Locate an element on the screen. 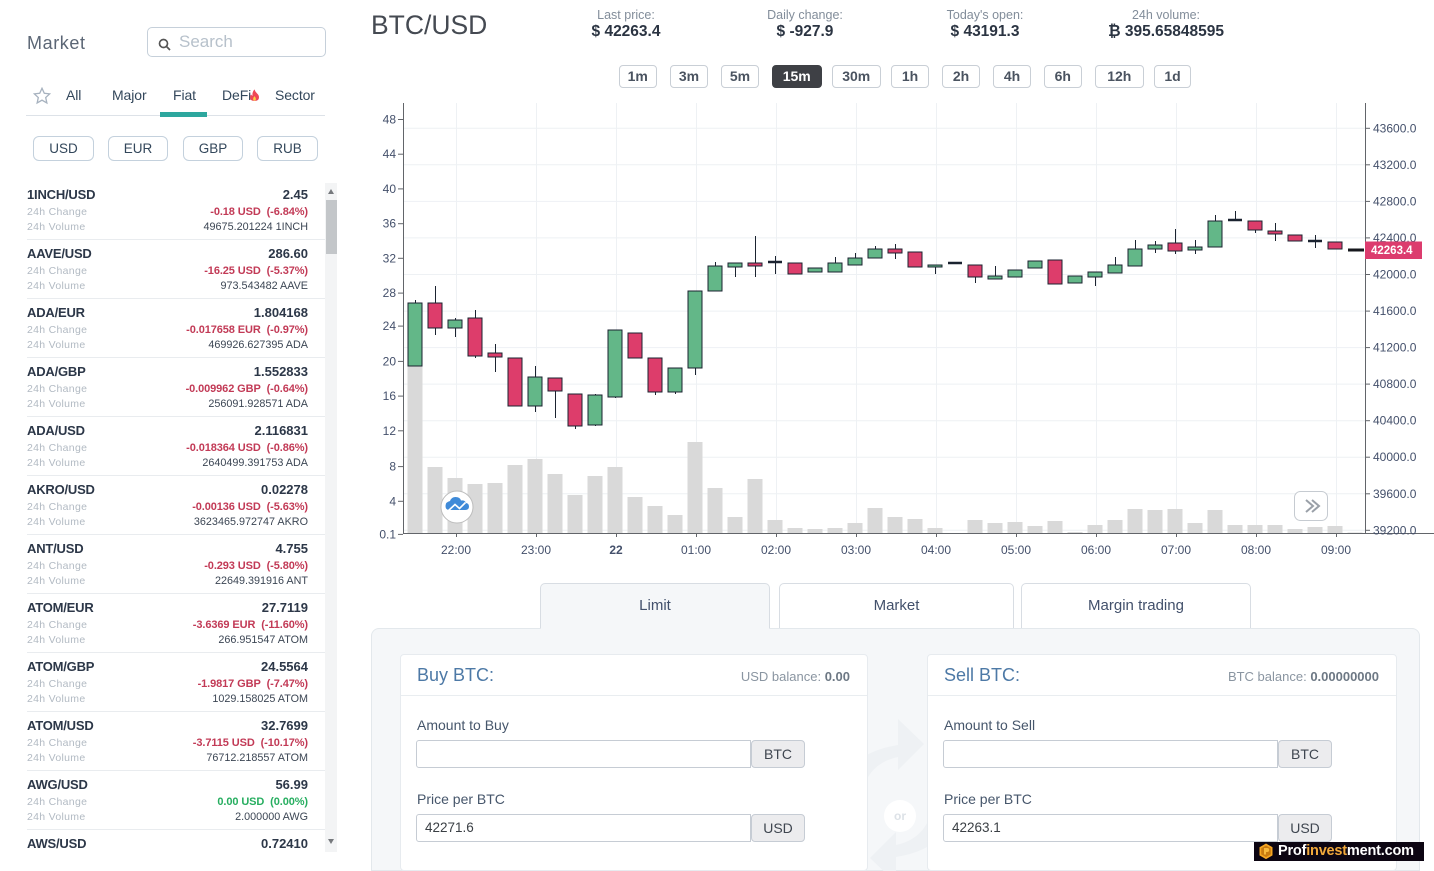 This screenshot has height=871, width=1434. svg-text: 40400.0 is located at coordinates (1395, 421).